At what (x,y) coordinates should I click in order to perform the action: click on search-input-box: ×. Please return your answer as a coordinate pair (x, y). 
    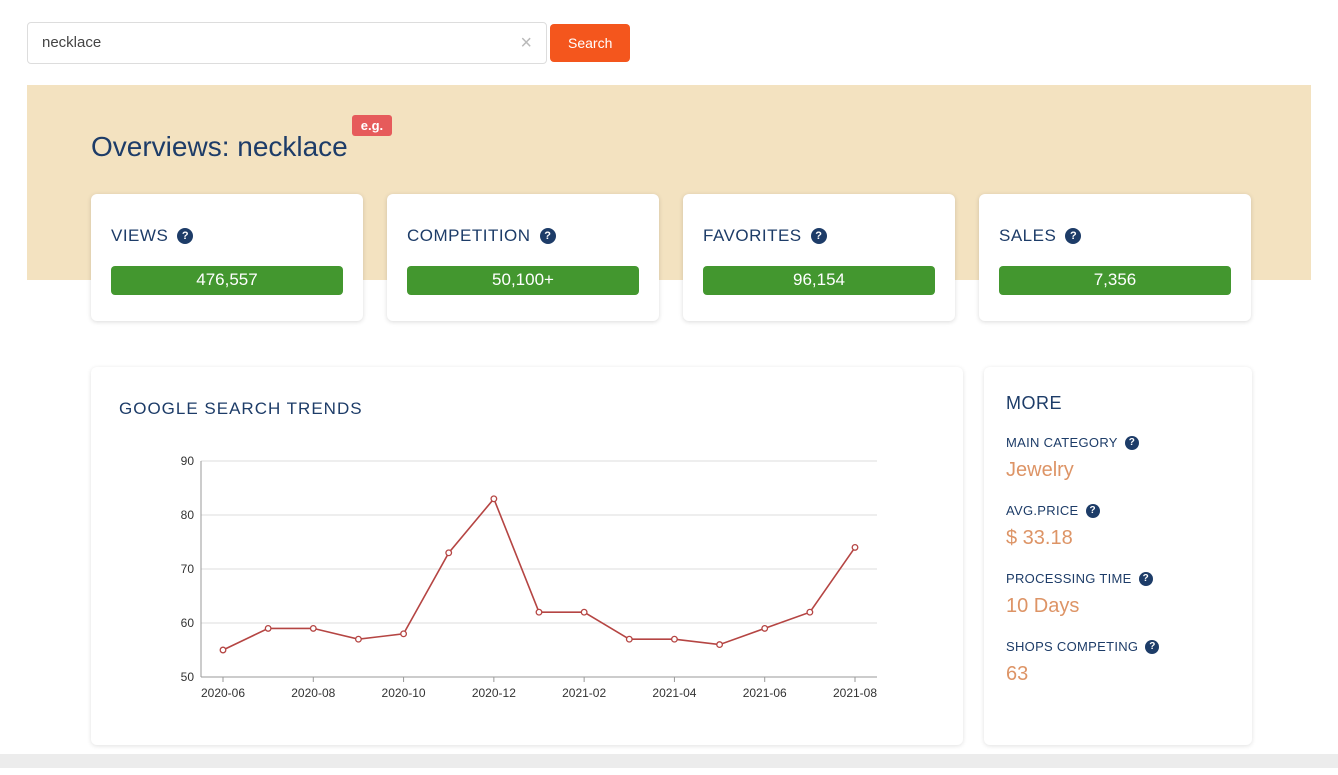
    Looking at the image, I should click on (287, 42).